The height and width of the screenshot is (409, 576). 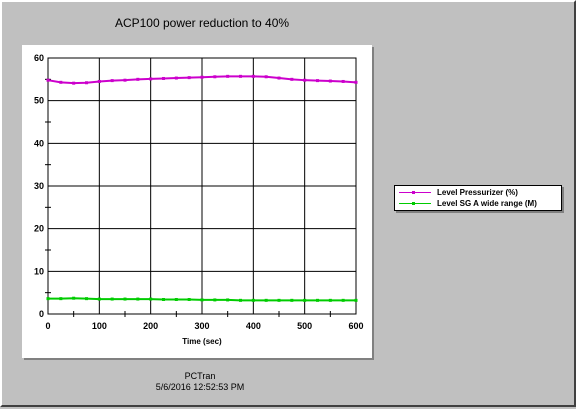 I want to click on footer-program: PCTran, so click(x=200, y=376).